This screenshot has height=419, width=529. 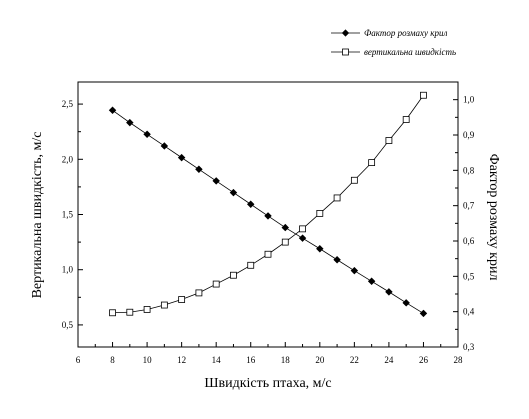 I want to click on x-tick-label: 8, so click(x=112, y=360).